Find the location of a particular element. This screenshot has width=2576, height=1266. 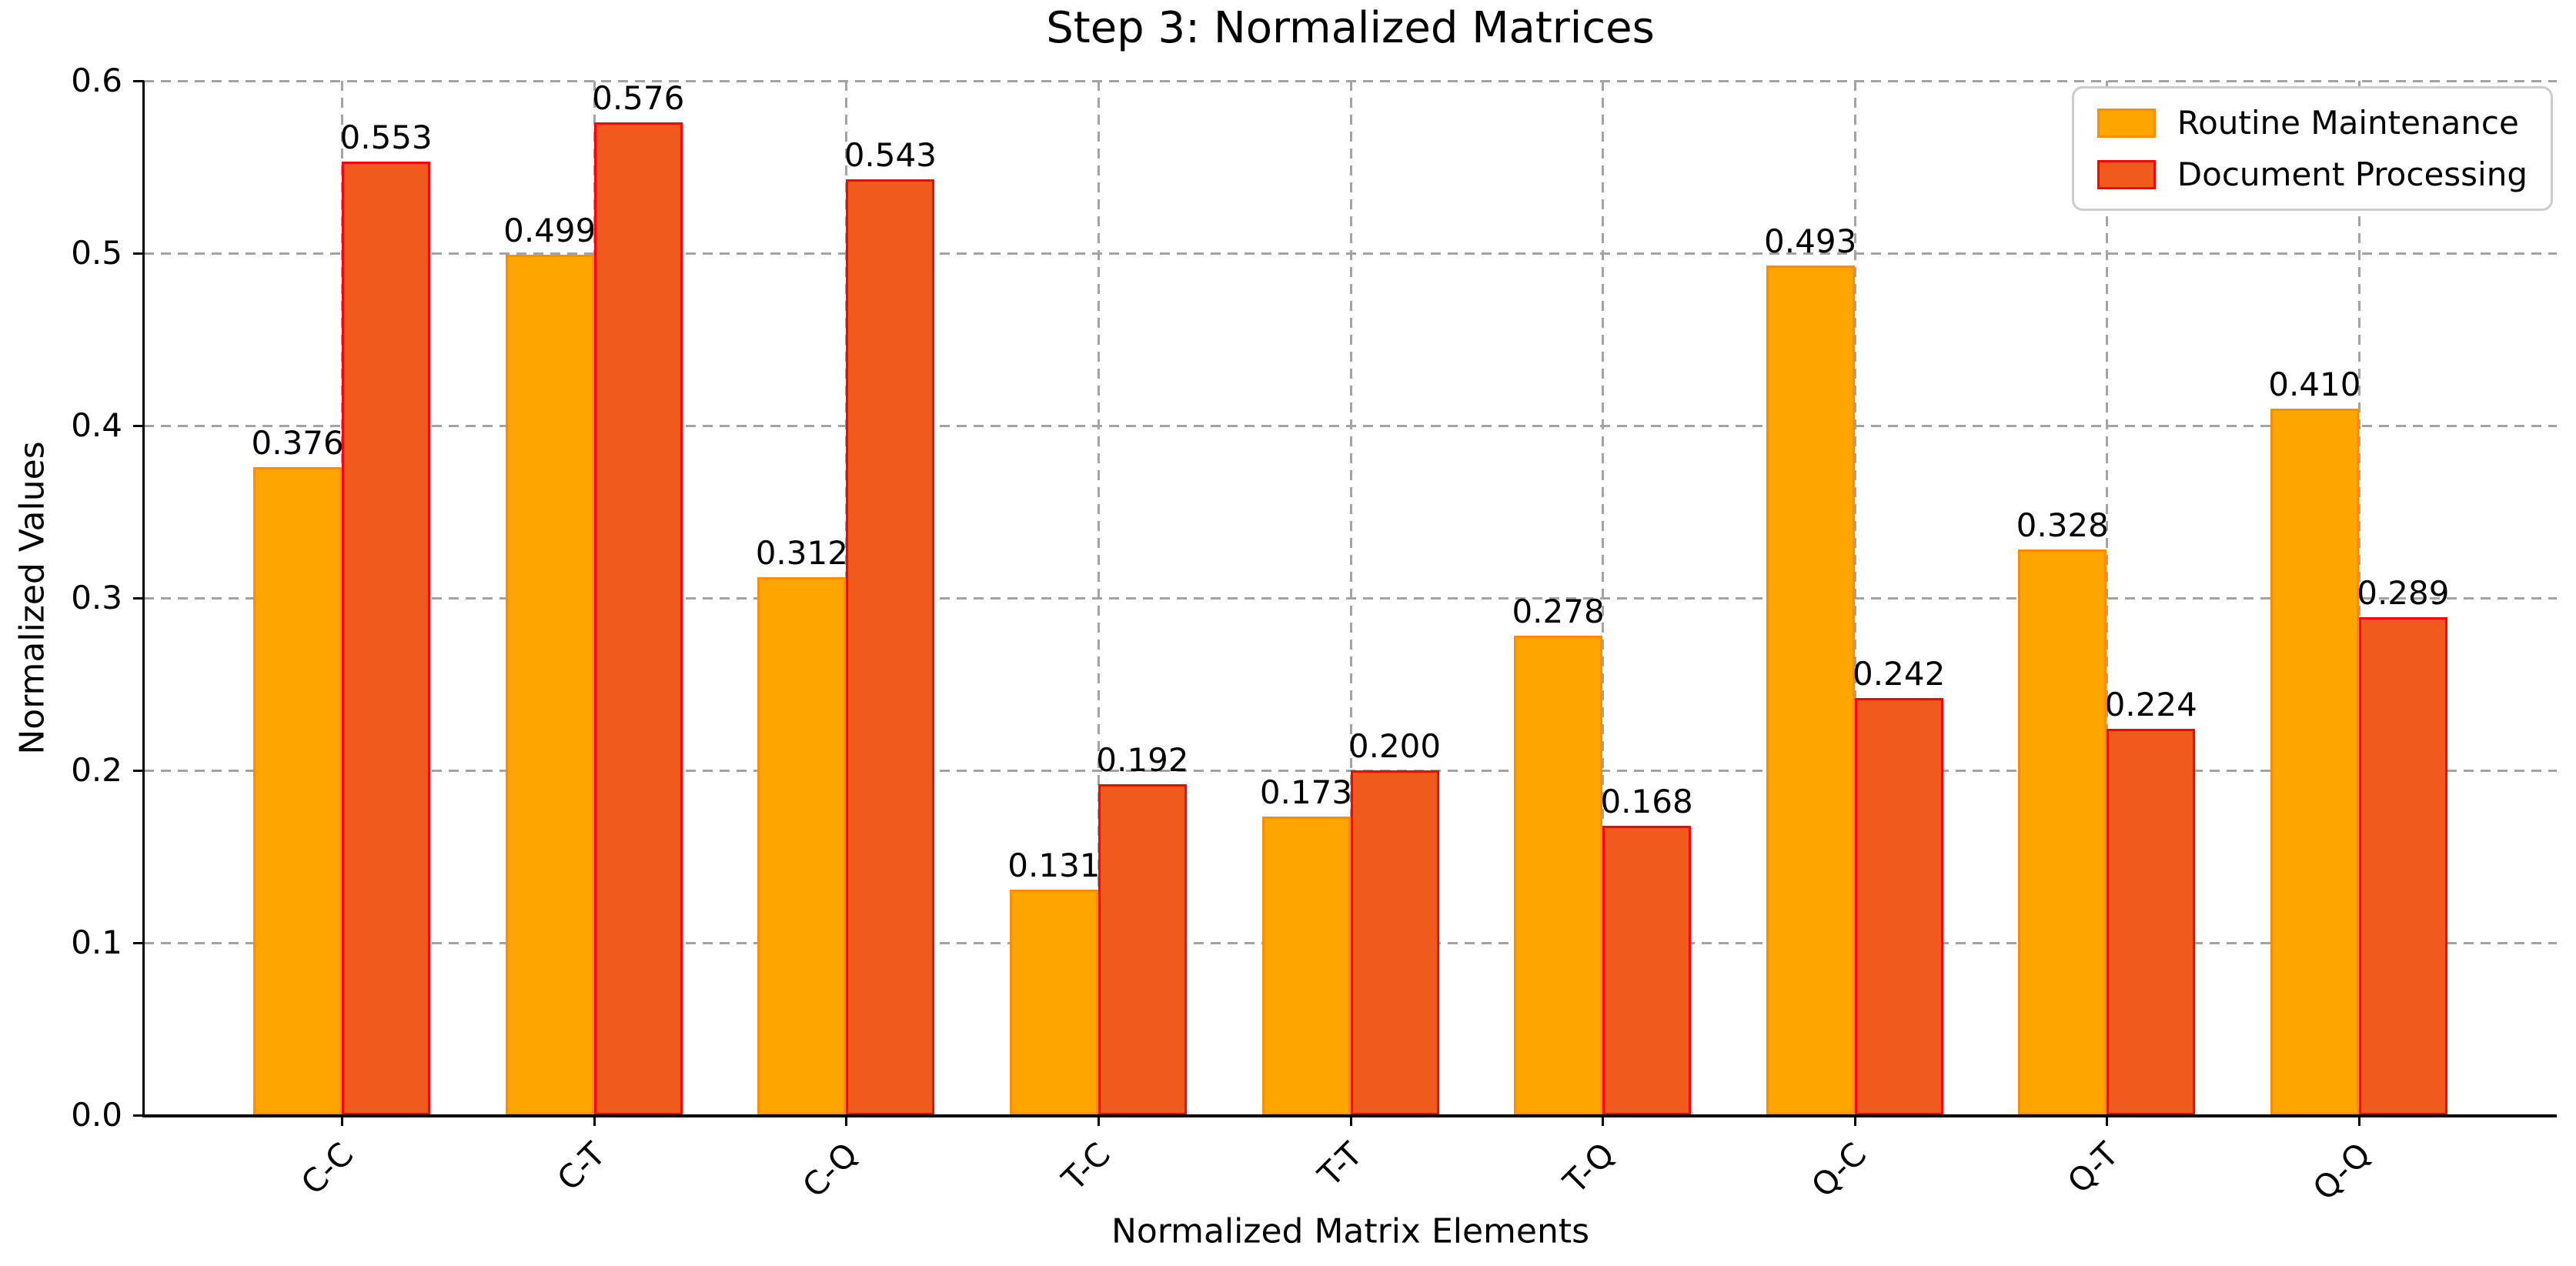

y-axis-spine is located at coordinates (143, 599).